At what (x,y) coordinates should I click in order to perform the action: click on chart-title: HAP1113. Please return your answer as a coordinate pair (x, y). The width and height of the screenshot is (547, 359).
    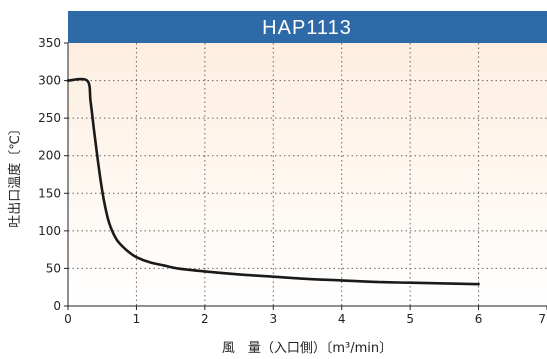
    Looking at the image, I should click on (307, 28).